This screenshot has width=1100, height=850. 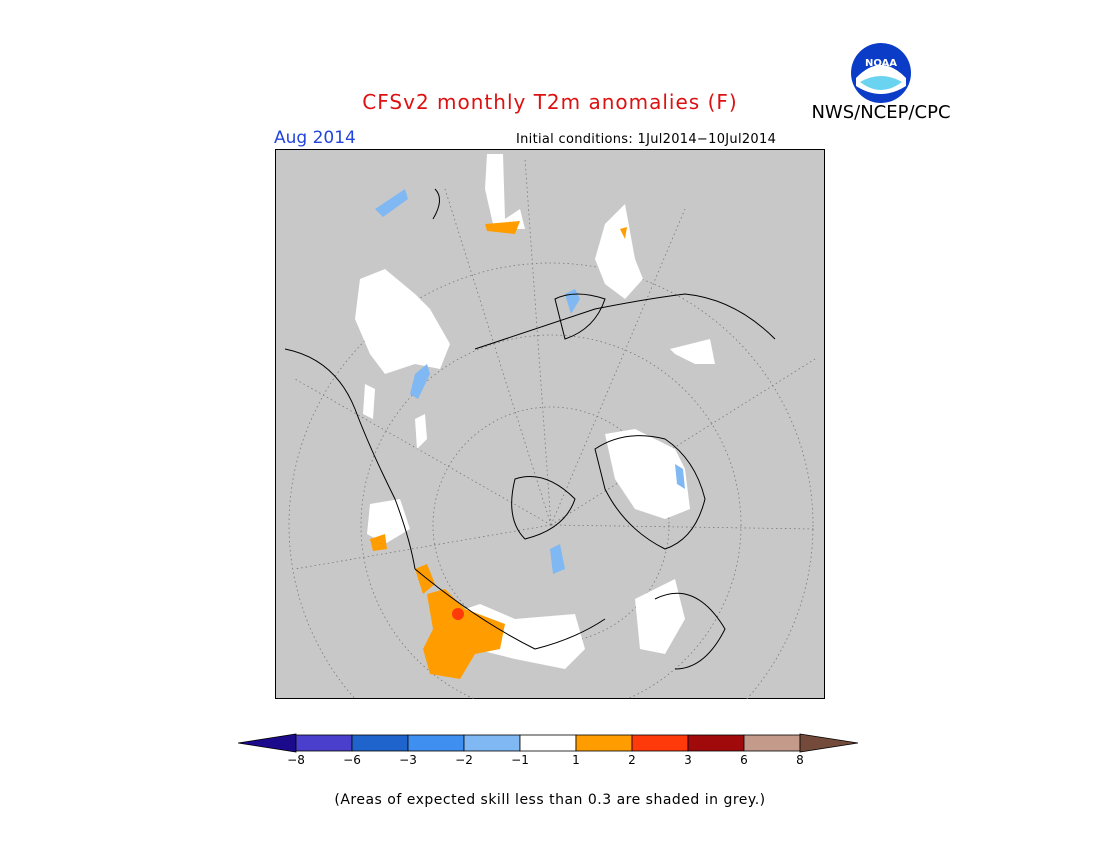 I want to click on forecast-month: Aug 2014, so click(x=315, y=138).